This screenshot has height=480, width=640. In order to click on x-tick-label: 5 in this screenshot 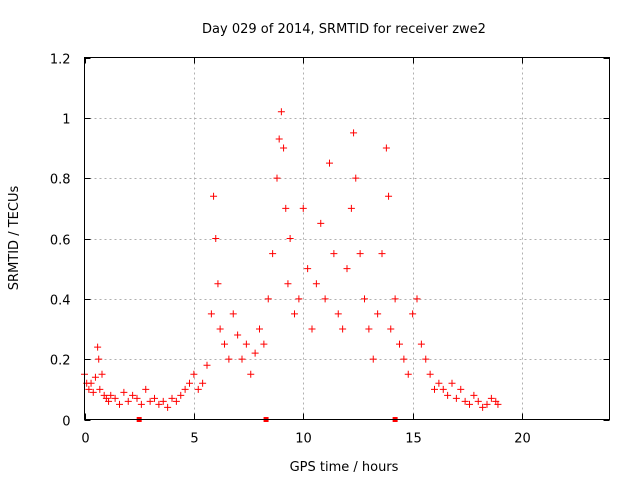, I will do `click(194, 439)`.